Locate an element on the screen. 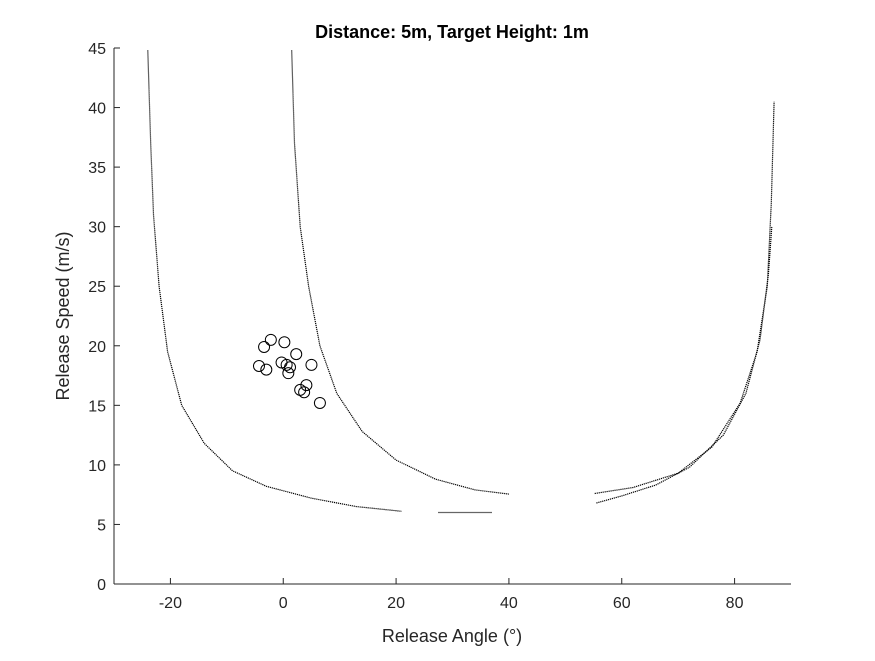 Image resolution: width=875 pixels, height=661 pixels. y-ticks: 0 5 10 15 20 25 30 35 40 45 is located at coordinates (104, 317).